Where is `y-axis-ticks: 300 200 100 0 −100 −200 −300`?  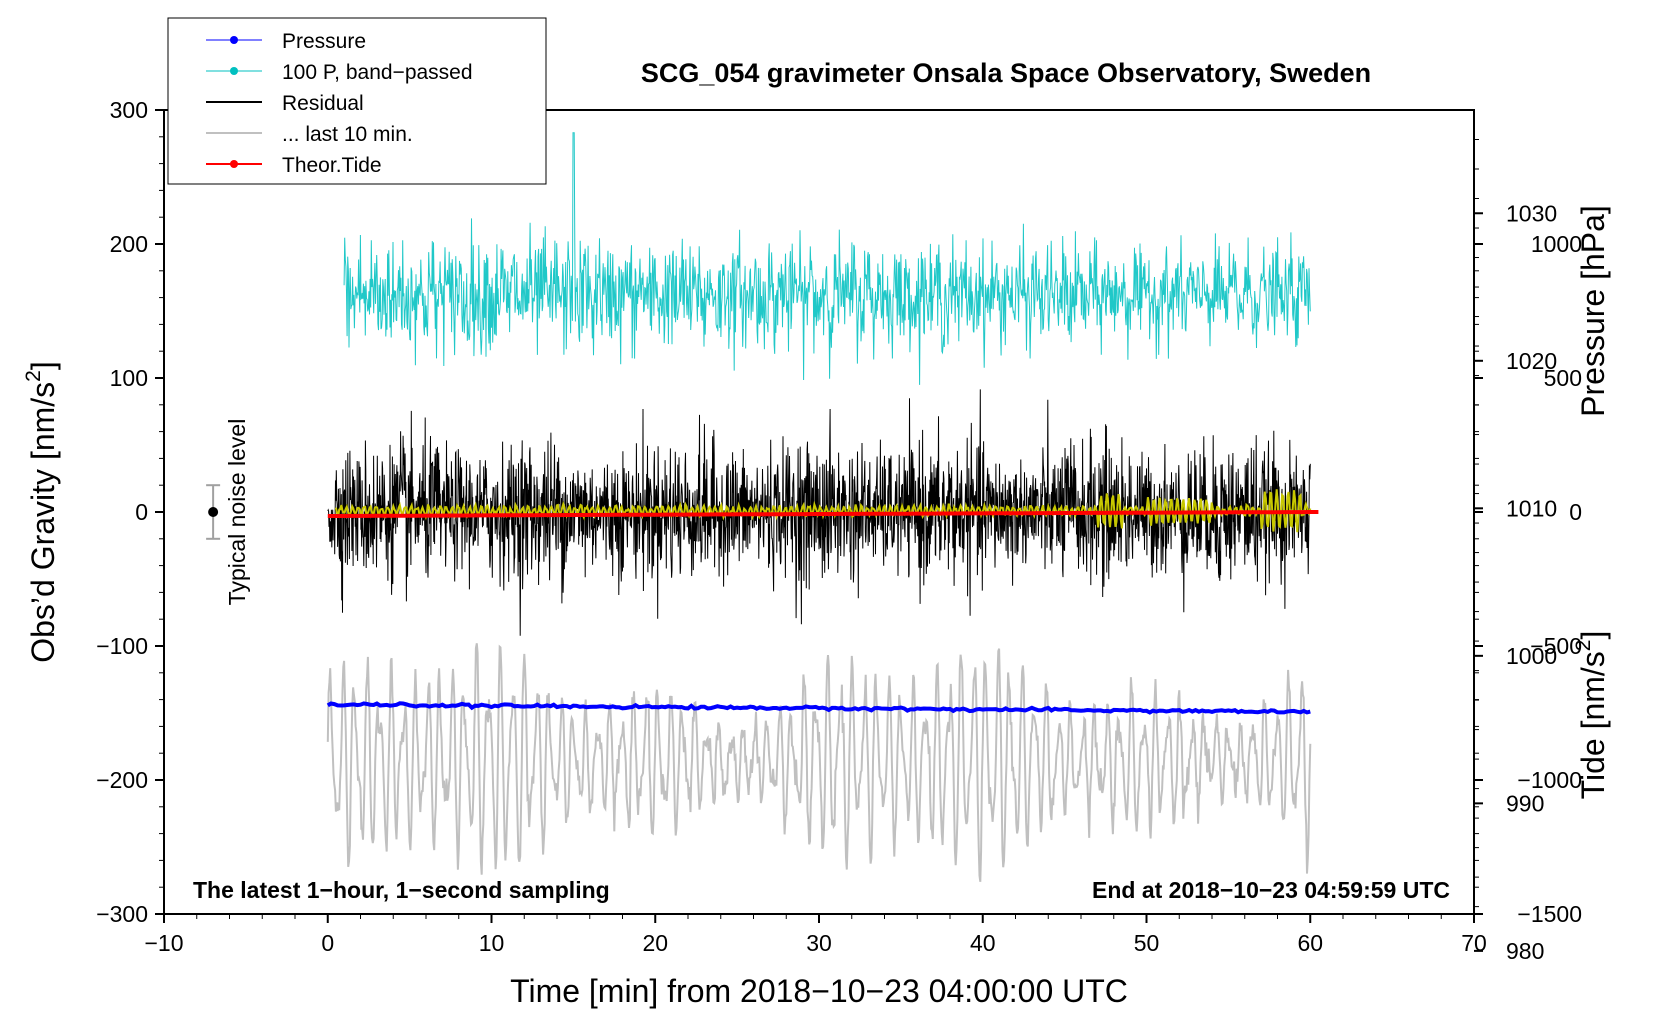
y-axis-ticks: 300 200 100 0 −100 −200 −300 is located at coordinates (130, 512).